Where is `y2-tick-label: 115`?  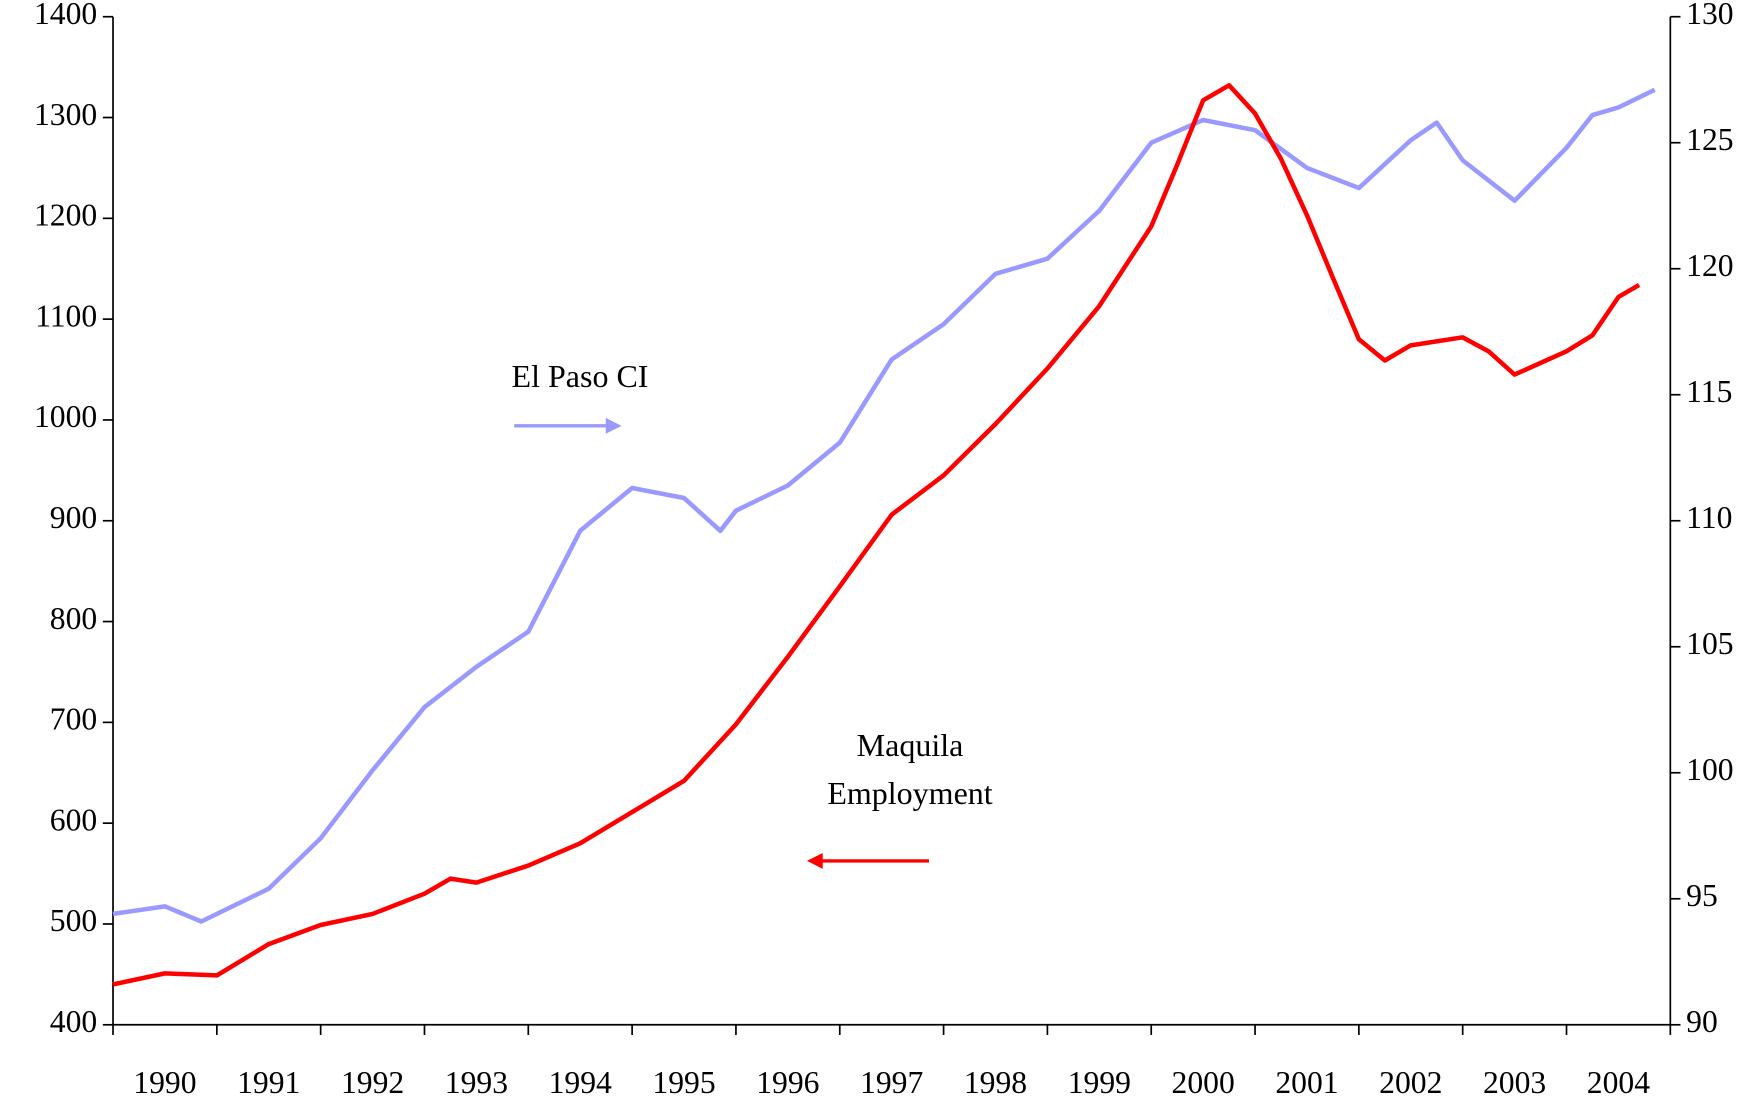
y2-tick-label: 115 is located at coordinates (1709, 391).